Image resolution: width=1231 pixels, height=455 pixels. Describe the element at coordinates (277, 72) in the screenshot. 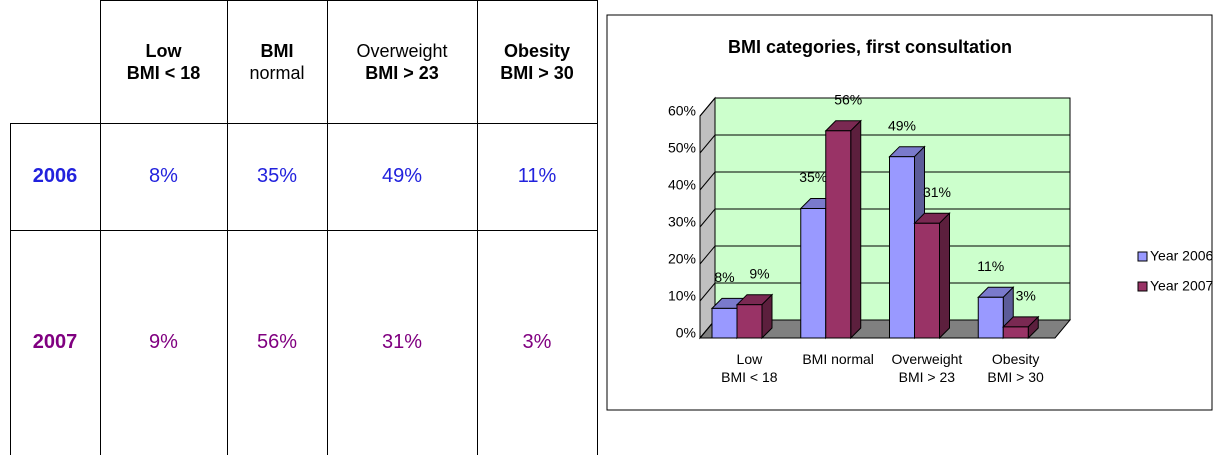

I see `header-line: normal` at that location.